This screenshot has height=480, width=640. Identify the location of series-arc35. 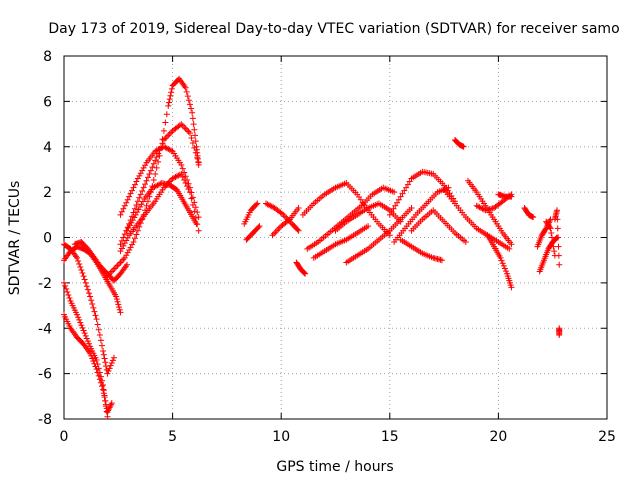
(557, 237).